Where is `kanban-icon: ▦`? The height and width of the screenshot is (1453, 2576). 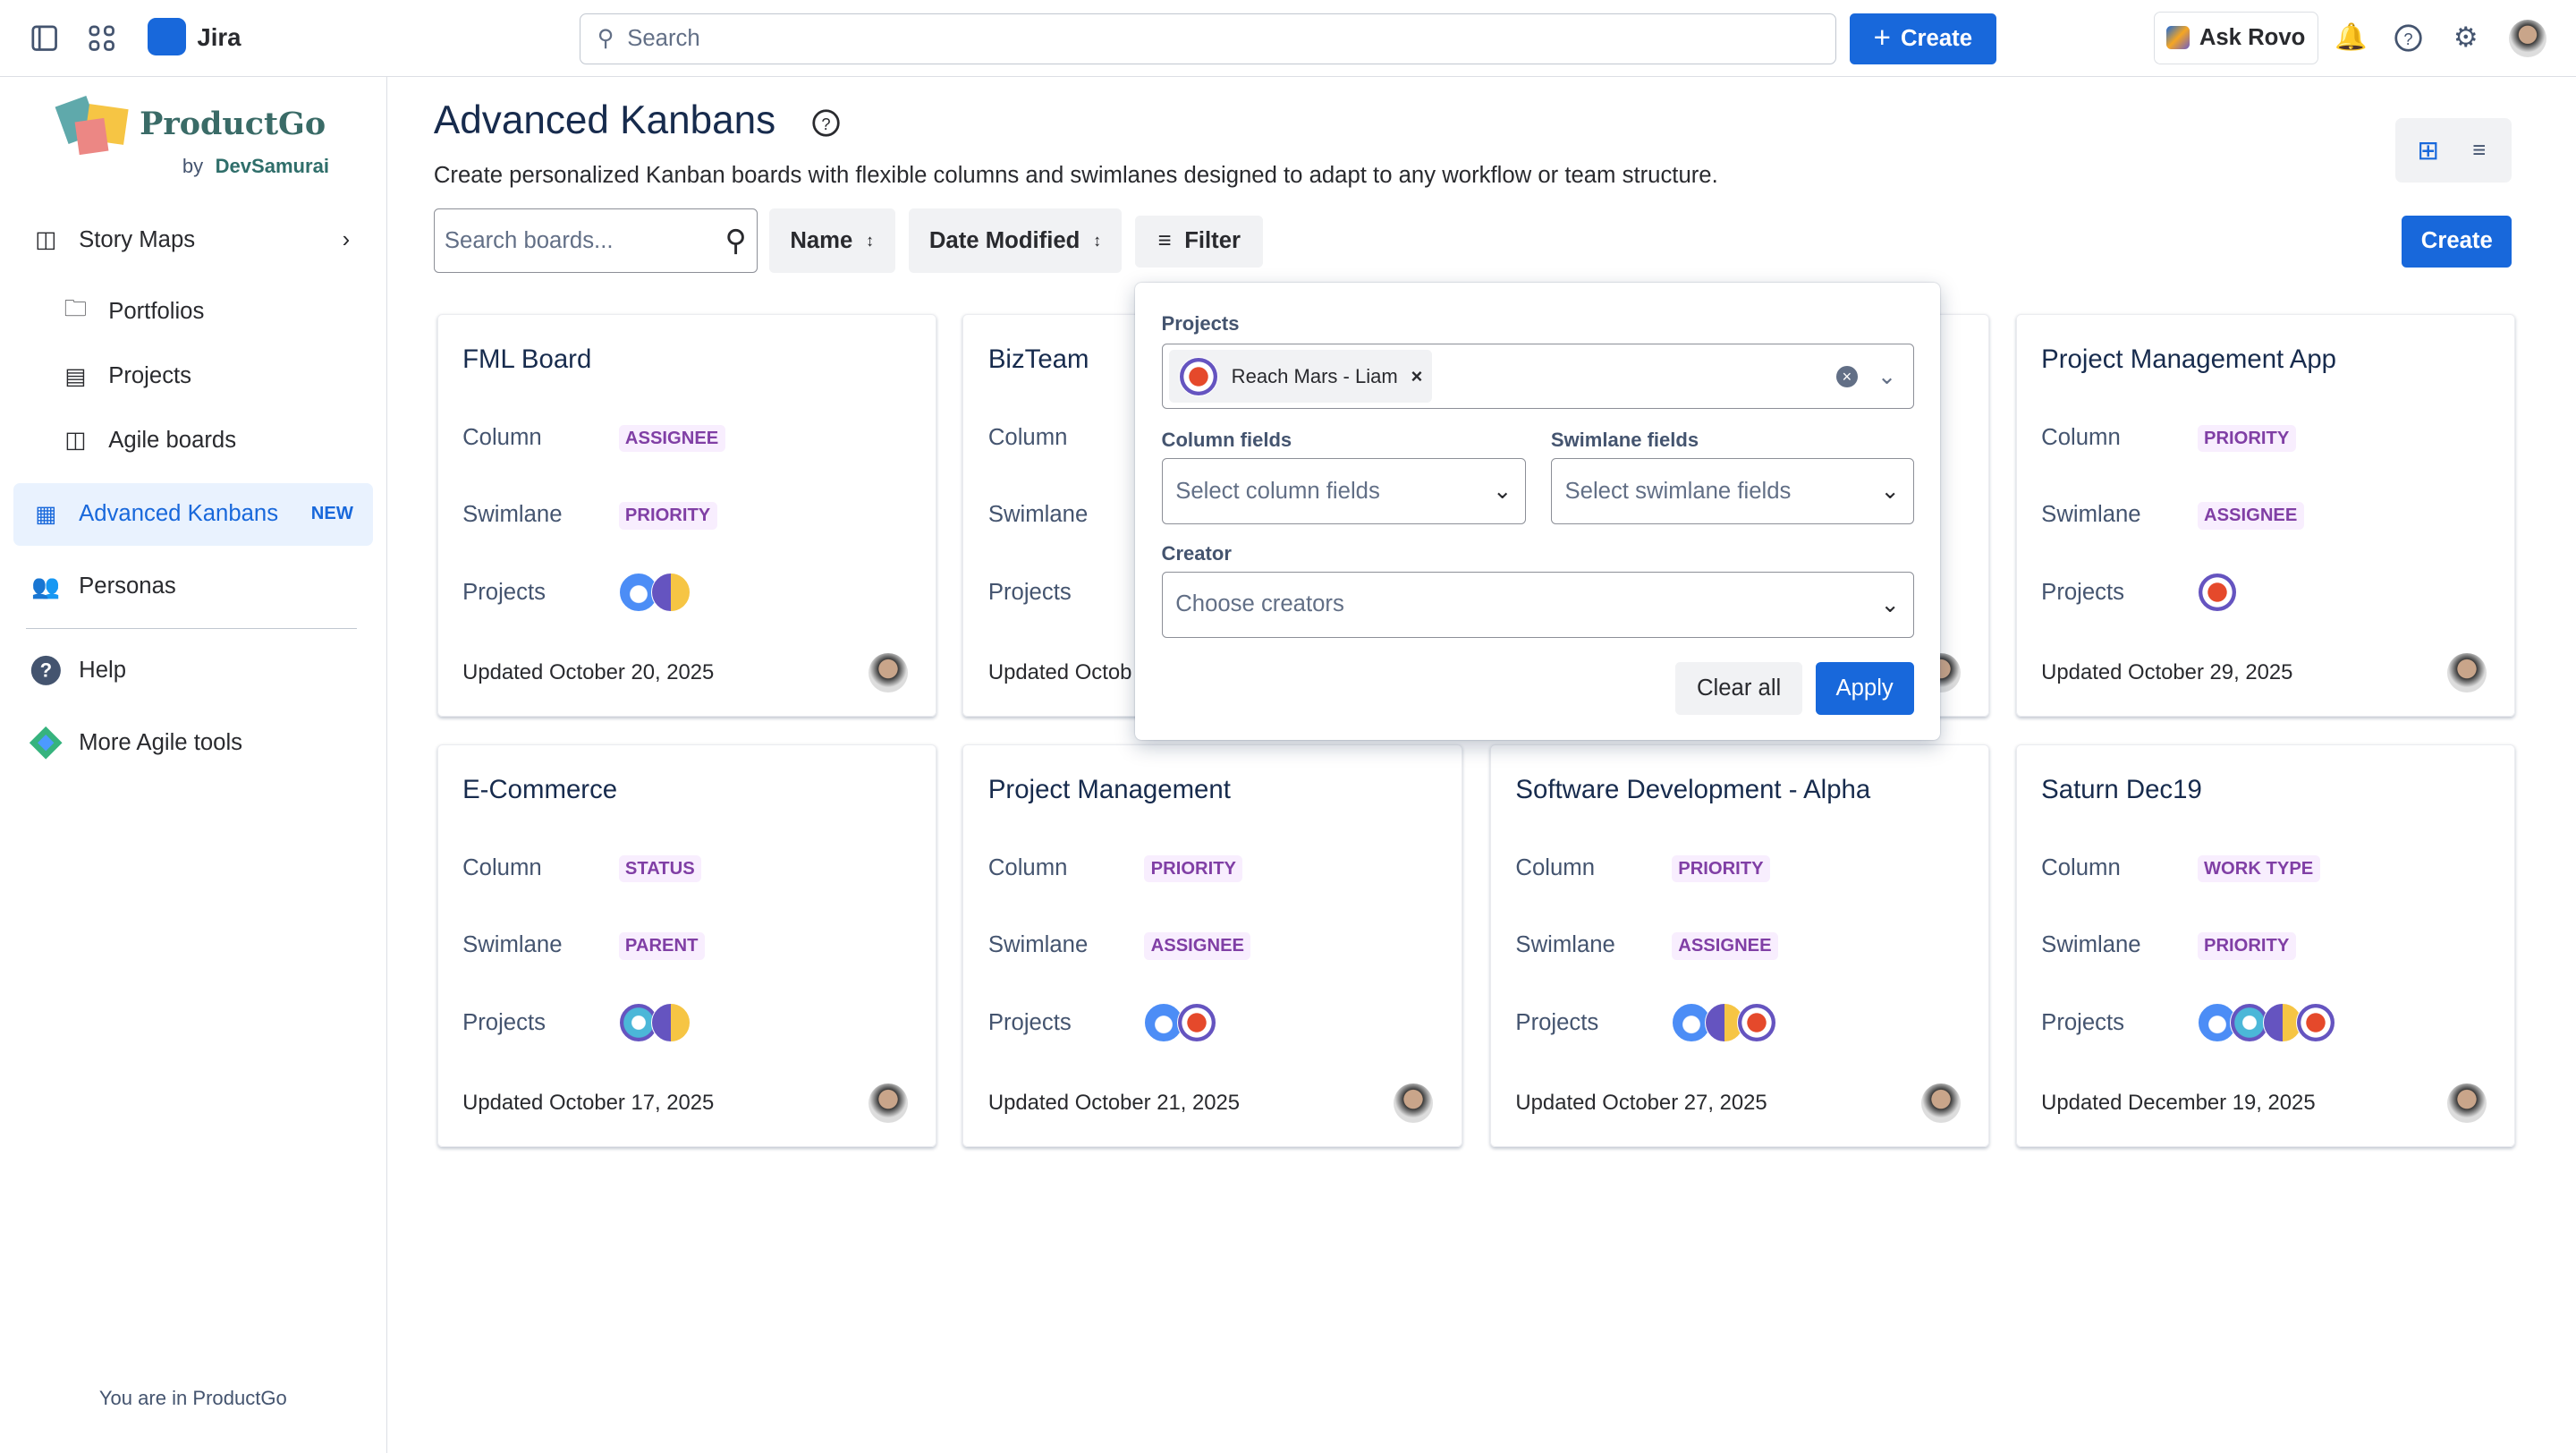
kanban-icon: ▦ is located at coordinates (46, 514).